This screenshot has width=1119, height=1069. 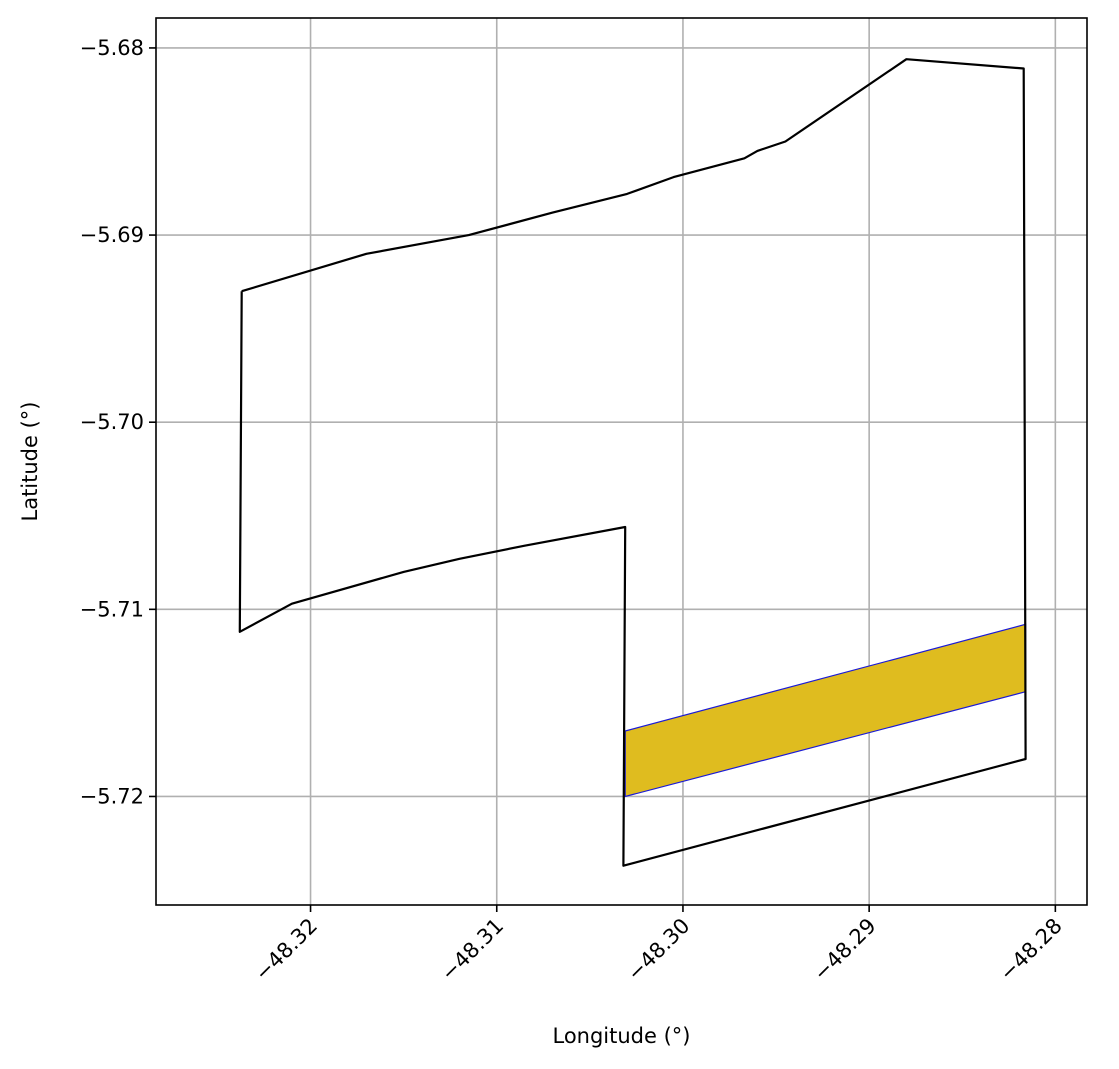 What do you see at coordinates (621, 1036) in the screenshot?
I see `x-axis-title: Longitude (°)` at bounding box center [621, 1036].